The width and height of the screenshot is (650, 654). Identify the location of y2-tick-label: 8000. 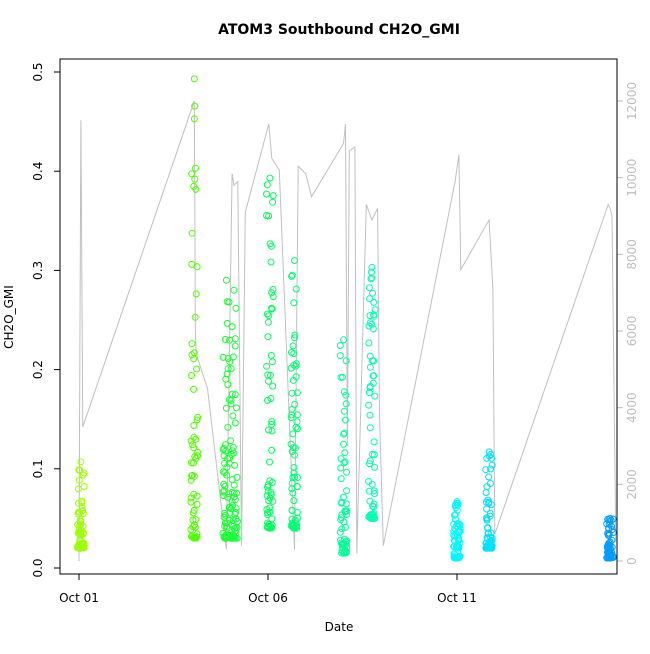
(632, 254).